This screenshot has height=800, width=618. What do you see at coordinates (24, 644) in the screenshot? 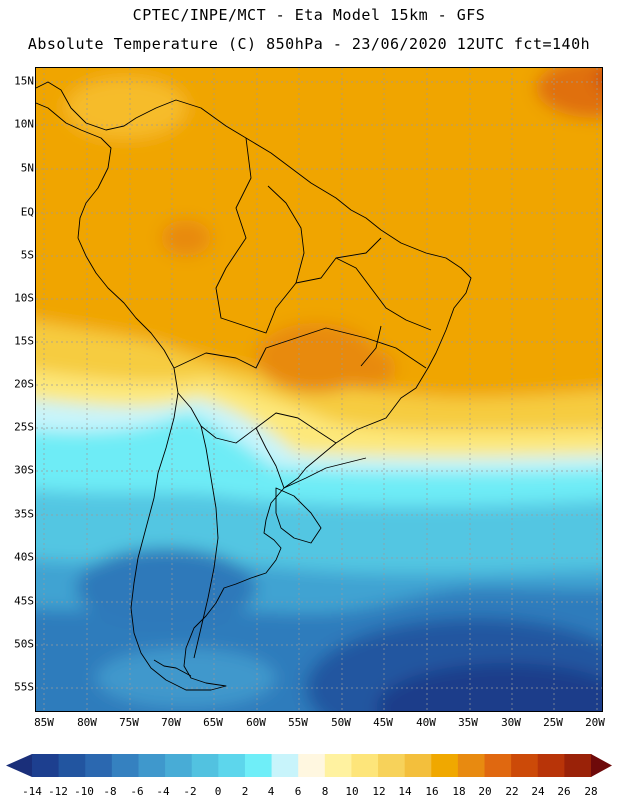
I see `lat-tick-label: 50S` at bounding box center [24, 644].